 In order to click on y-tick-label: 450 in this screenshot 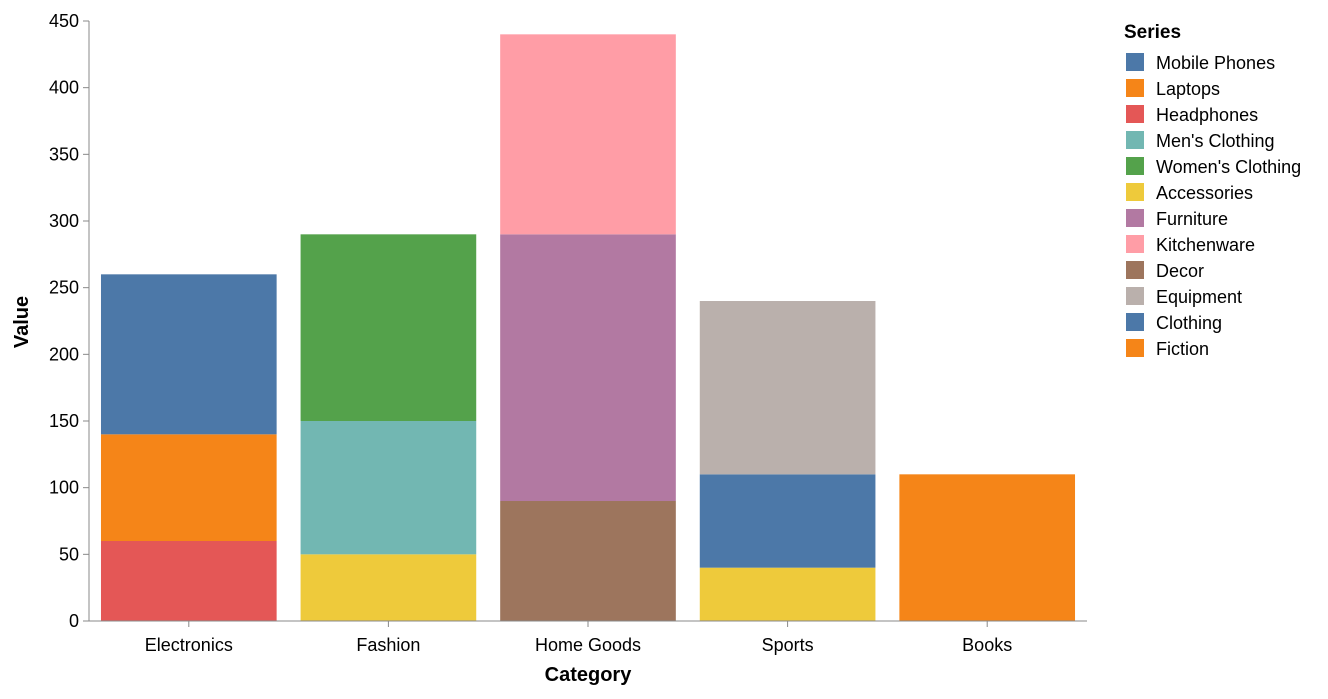, I will do `click(64, 21)`.